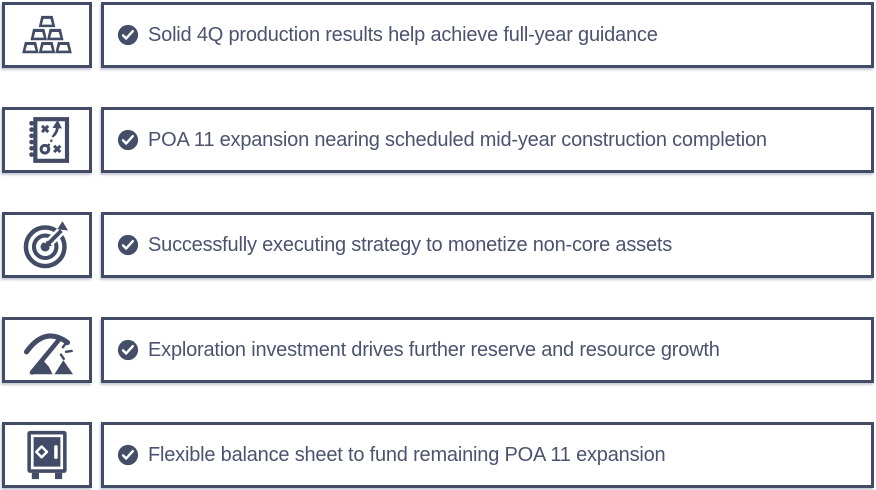 This screenshot has height=490, width=876. I want to click on safe-vault-icon, so click(47, 455).